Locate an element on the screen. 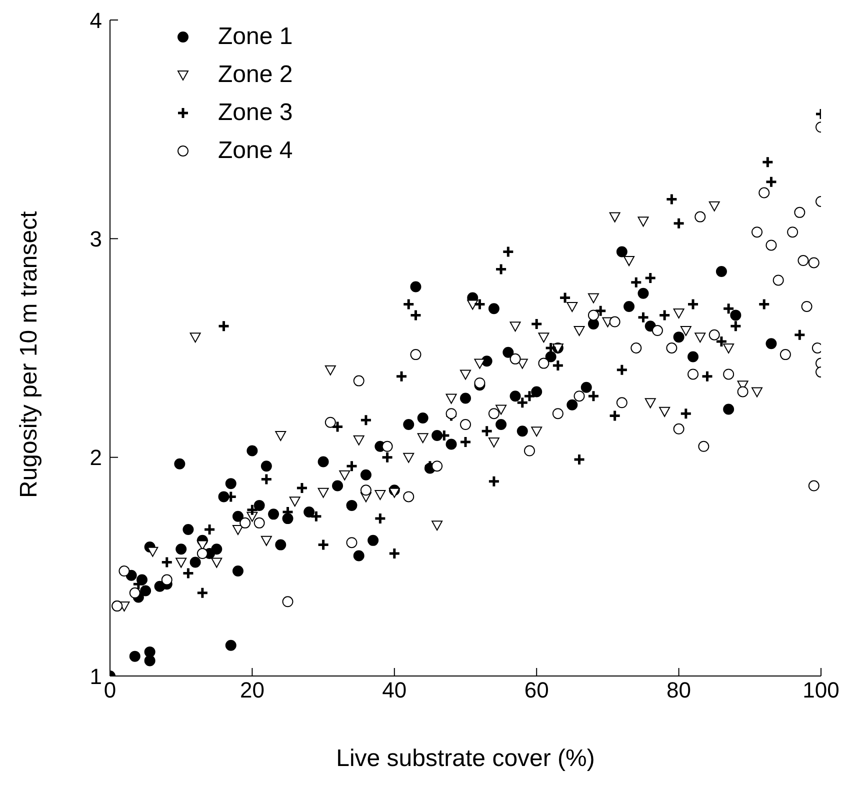 This screenshot has height=789, width=849. legend-label: Zone 3 is located at coordinates (255, 113).